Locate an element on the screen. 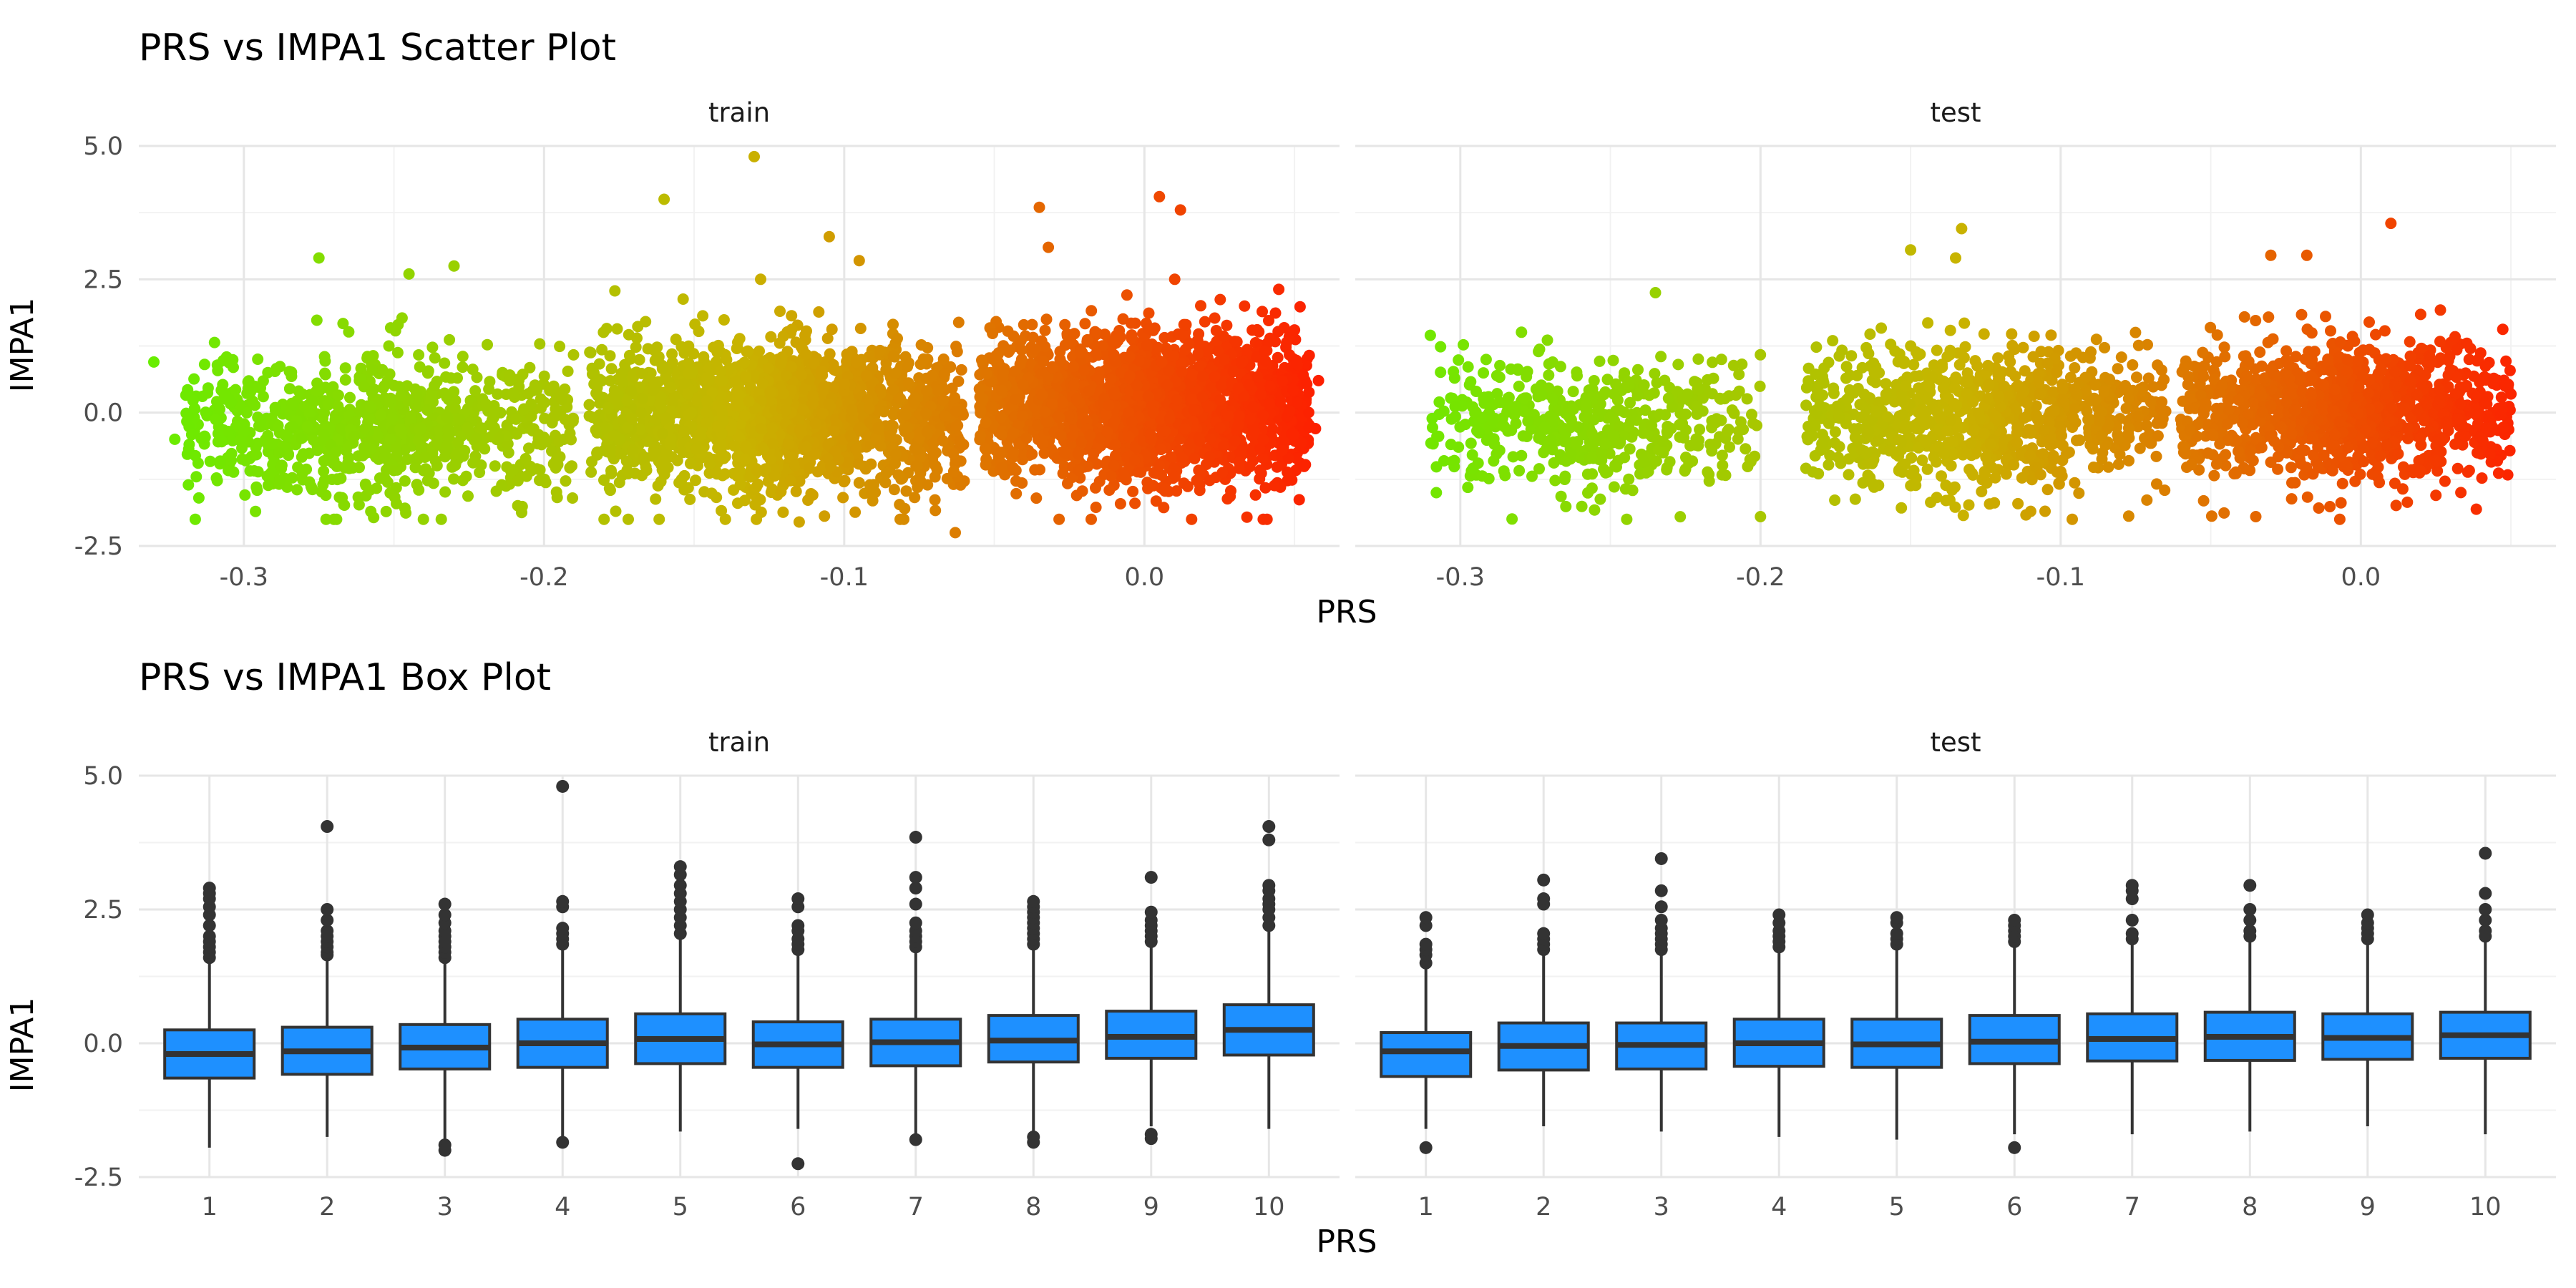 The width and height of the screenshot is (2576, 1288). scatter-x-tick-label: -0.3 is located at coordinates (1460, 577).